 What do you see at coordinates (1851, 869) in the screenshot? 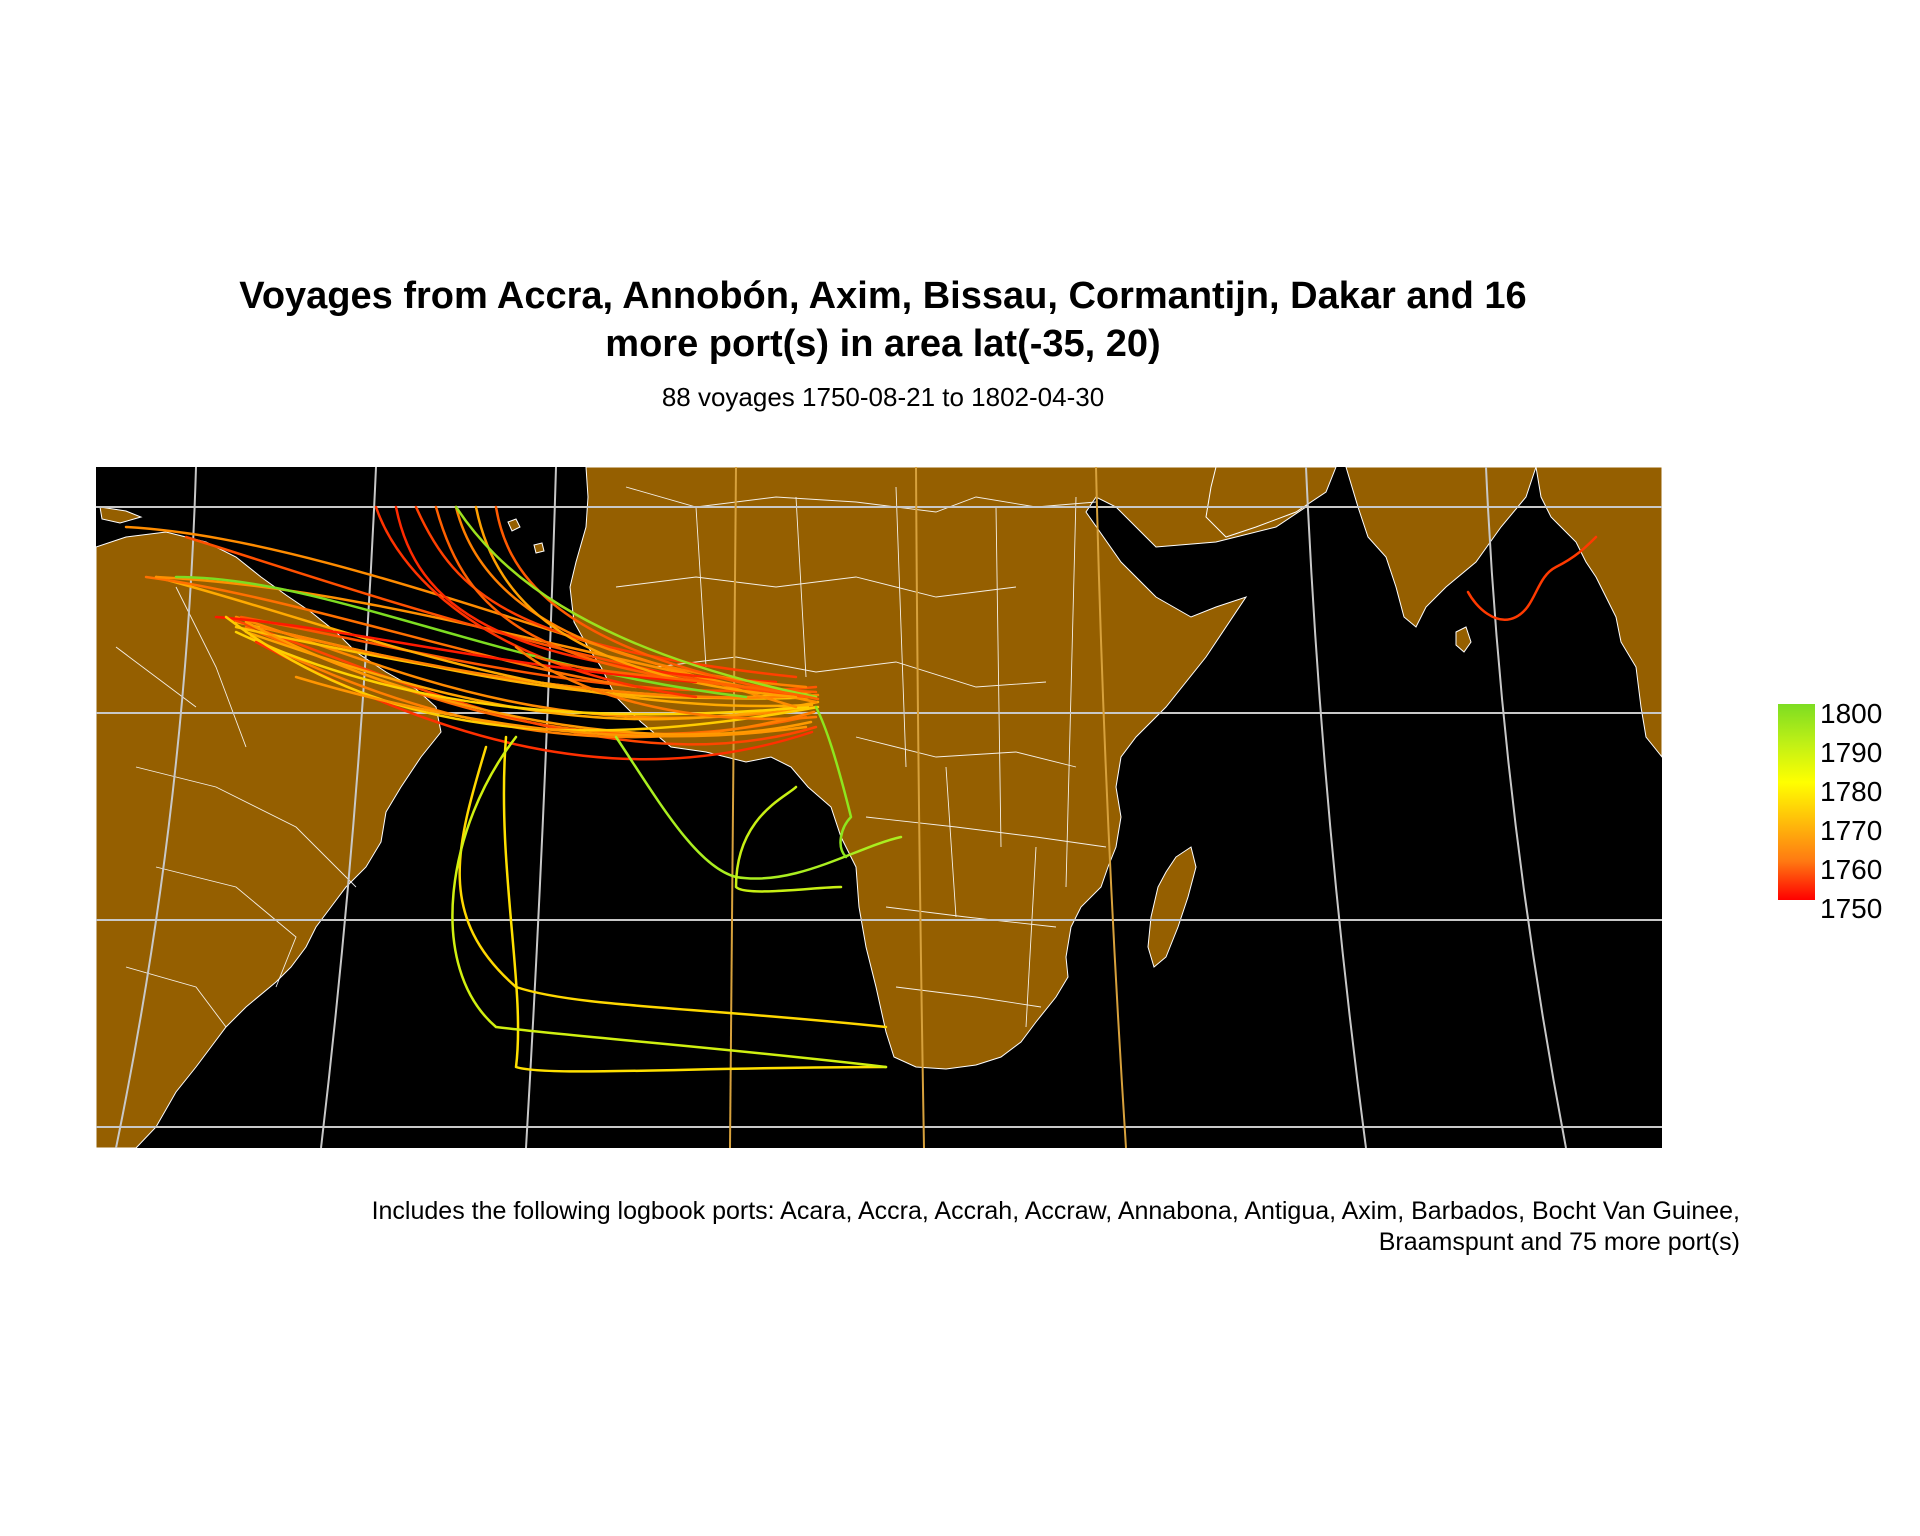
I see `legend-tick: 1760` at bounding box center [1851, 869].